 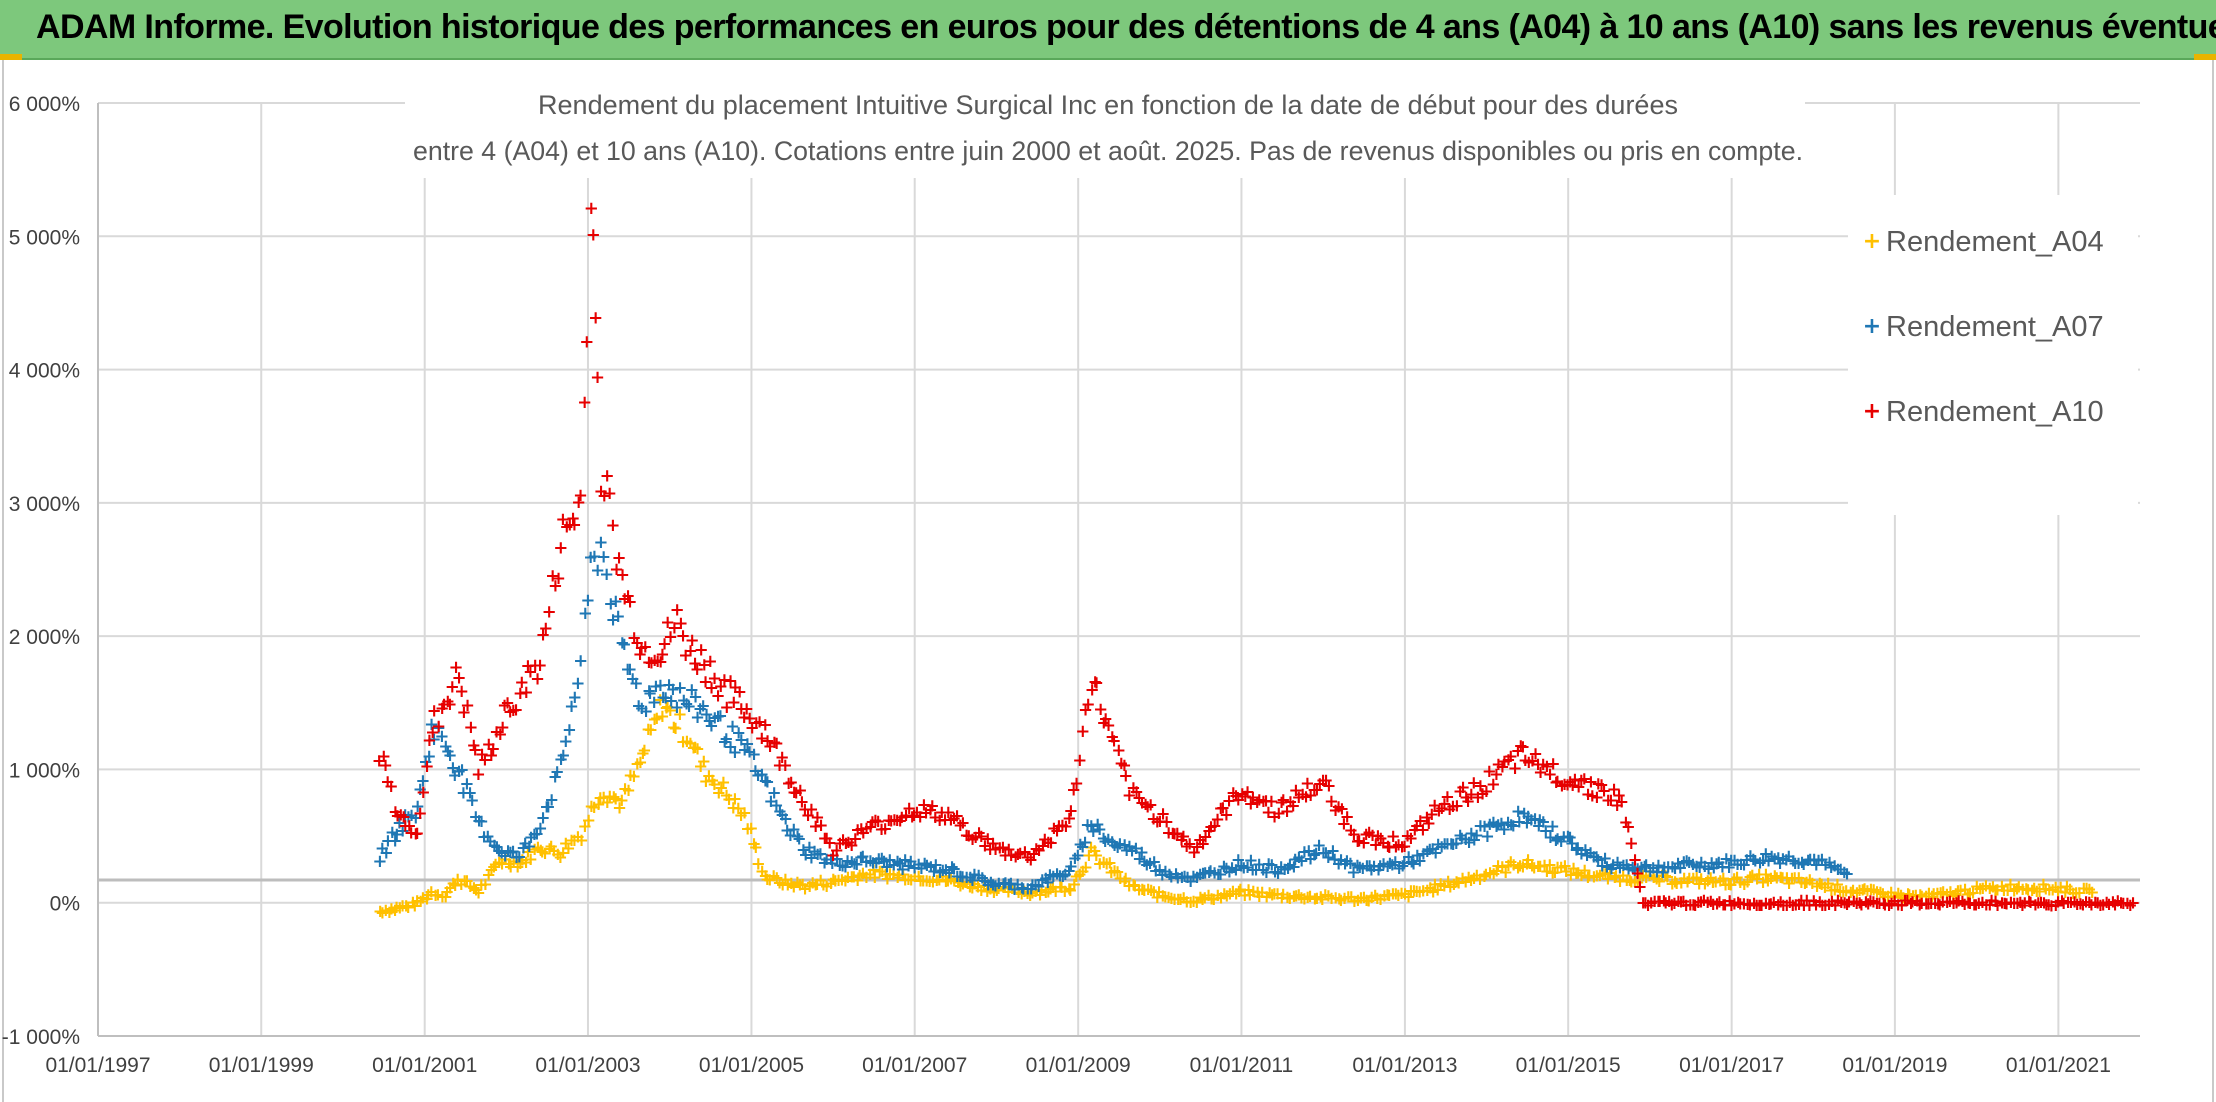 What do you see at coordinates (44, 104) in the screenshot?
I see `y-tick-label: 6 000%` at bounding box center [44, 104].